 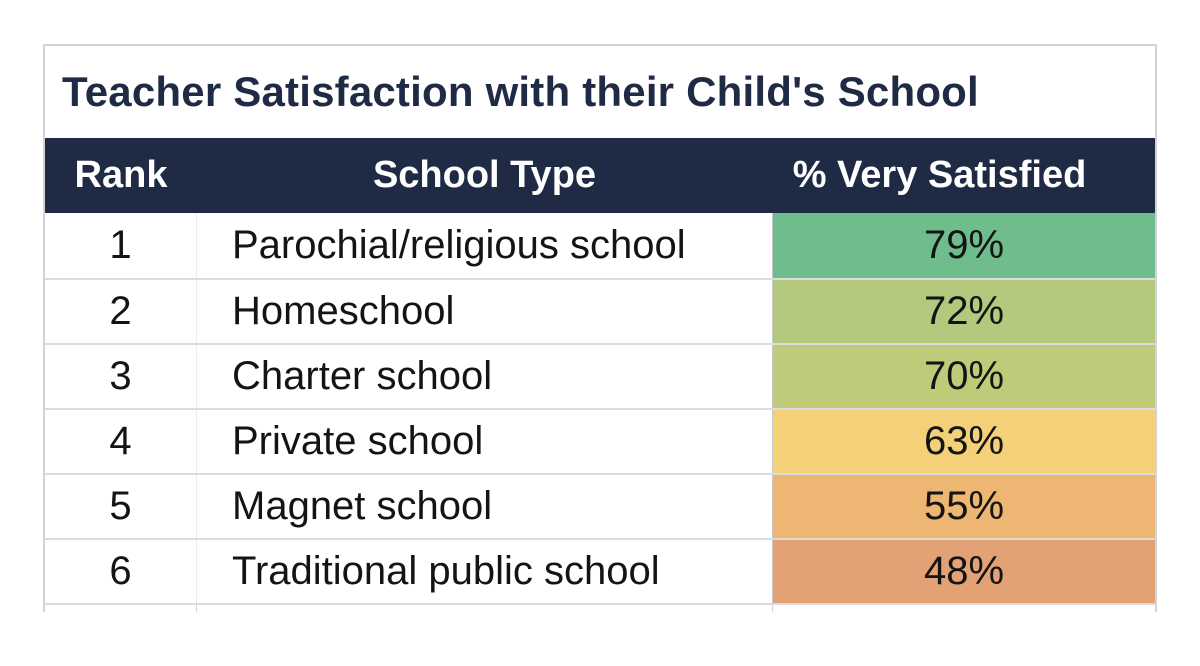 I want to click on percent-cell: 70%, so click(x=963, y=376).